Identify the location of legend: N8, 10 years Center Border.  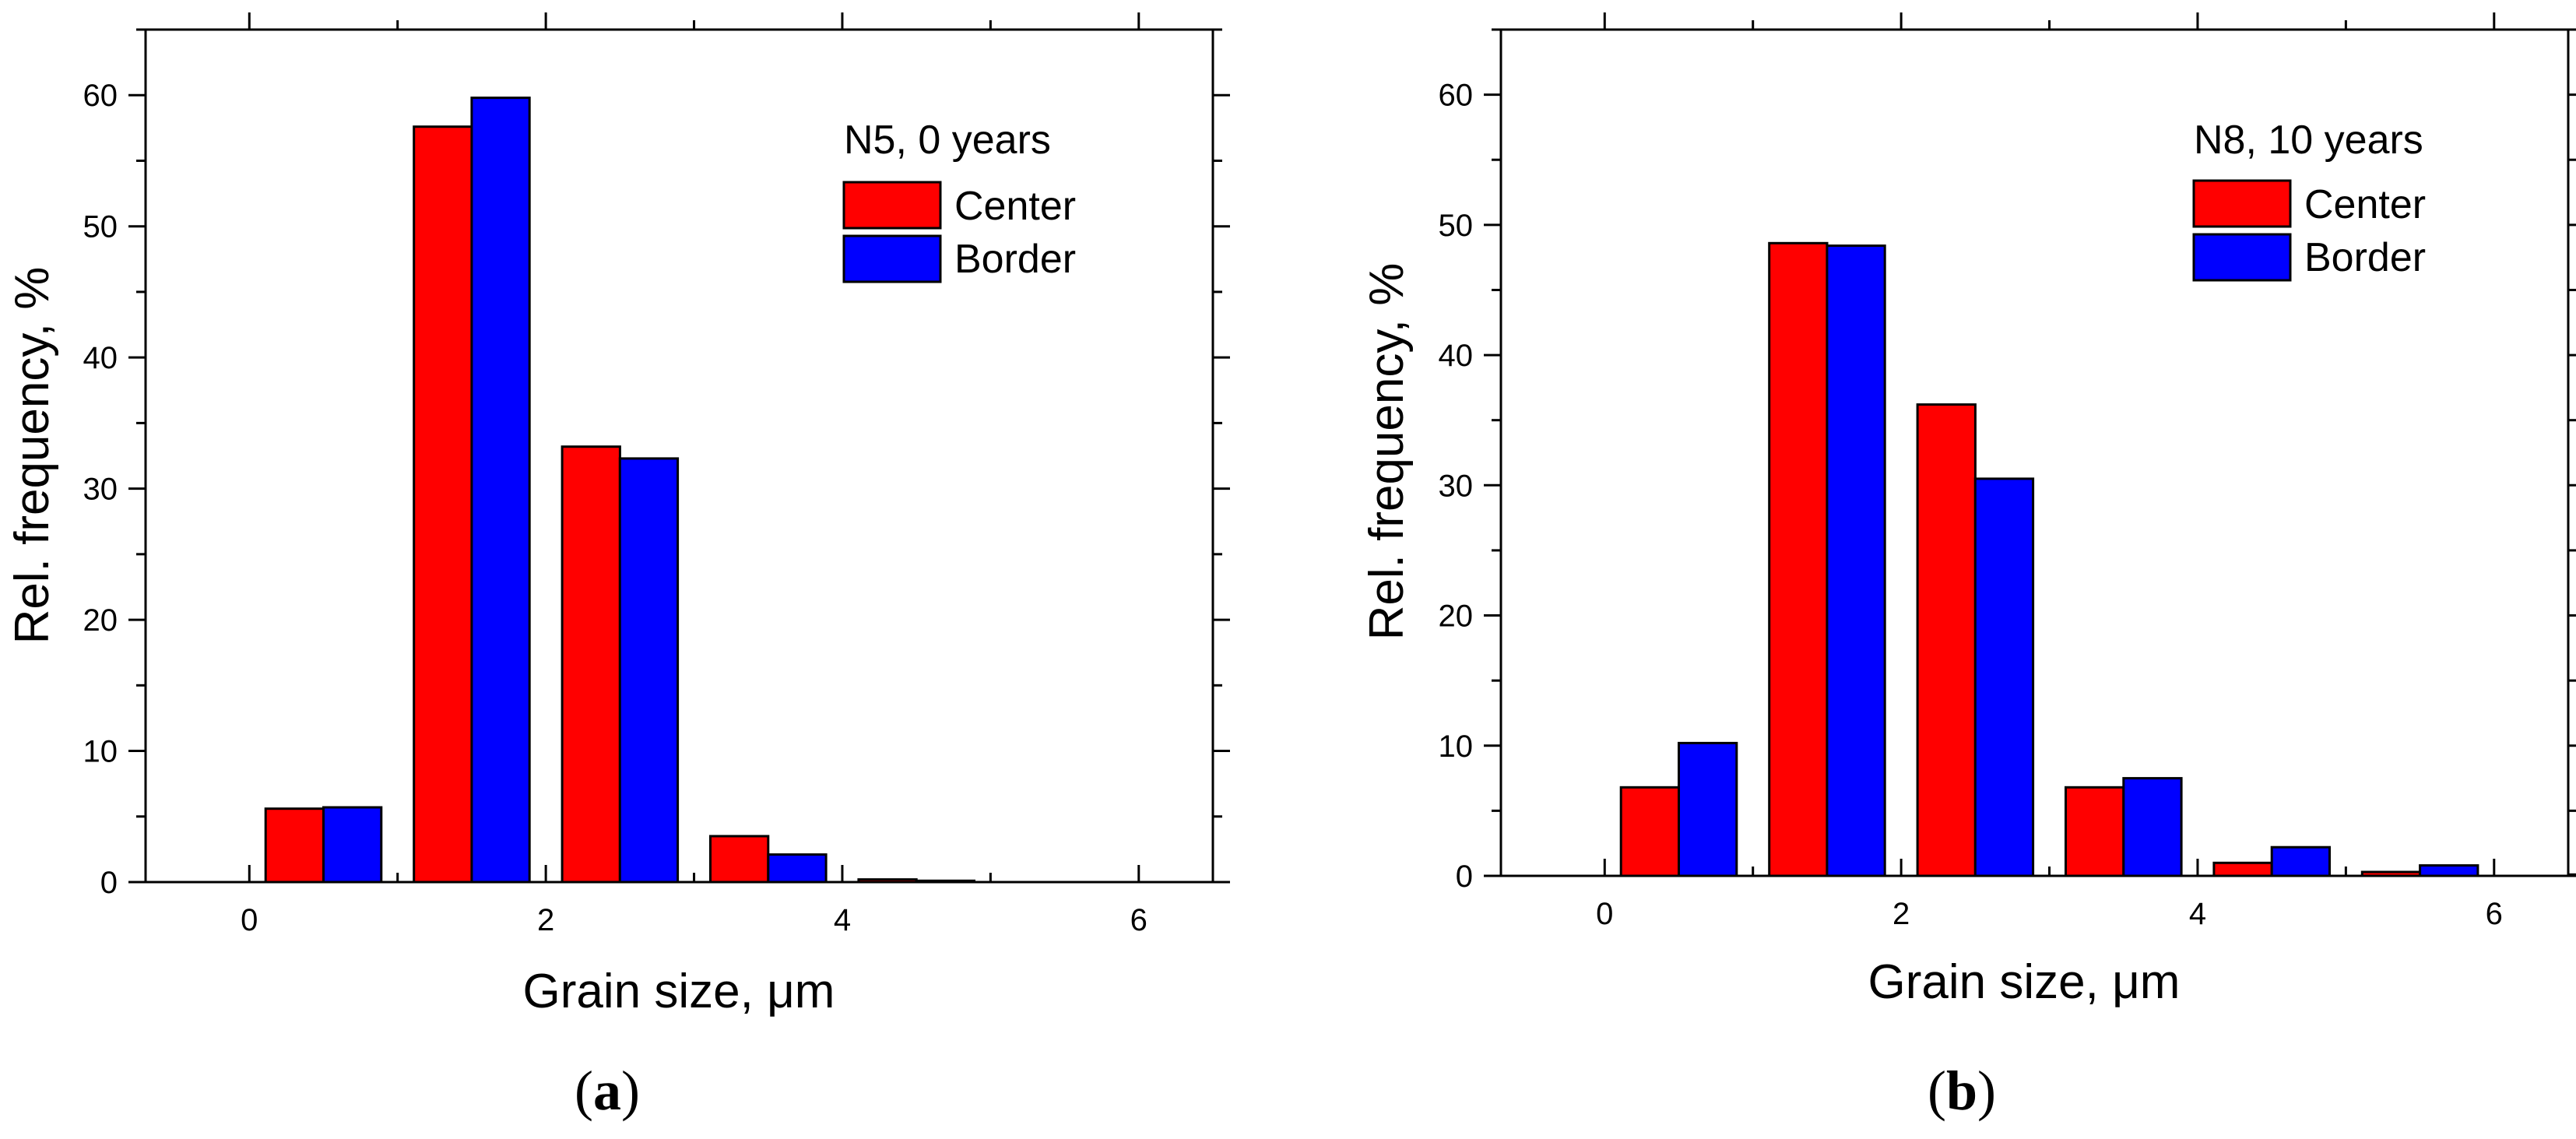
(2309, 200).